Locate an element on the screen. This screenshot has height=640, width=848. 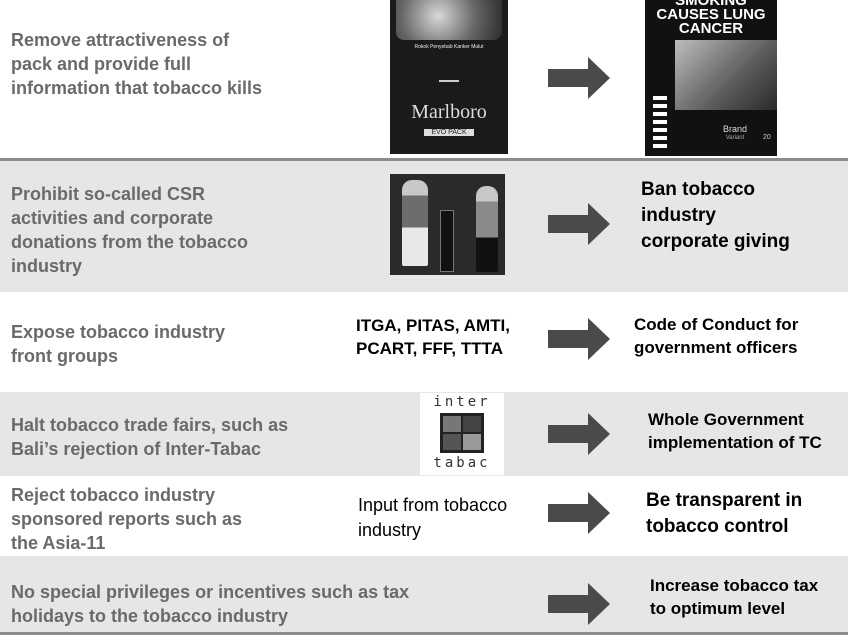
plain-pack-variant: Variant is located at coordinates (735, 138).